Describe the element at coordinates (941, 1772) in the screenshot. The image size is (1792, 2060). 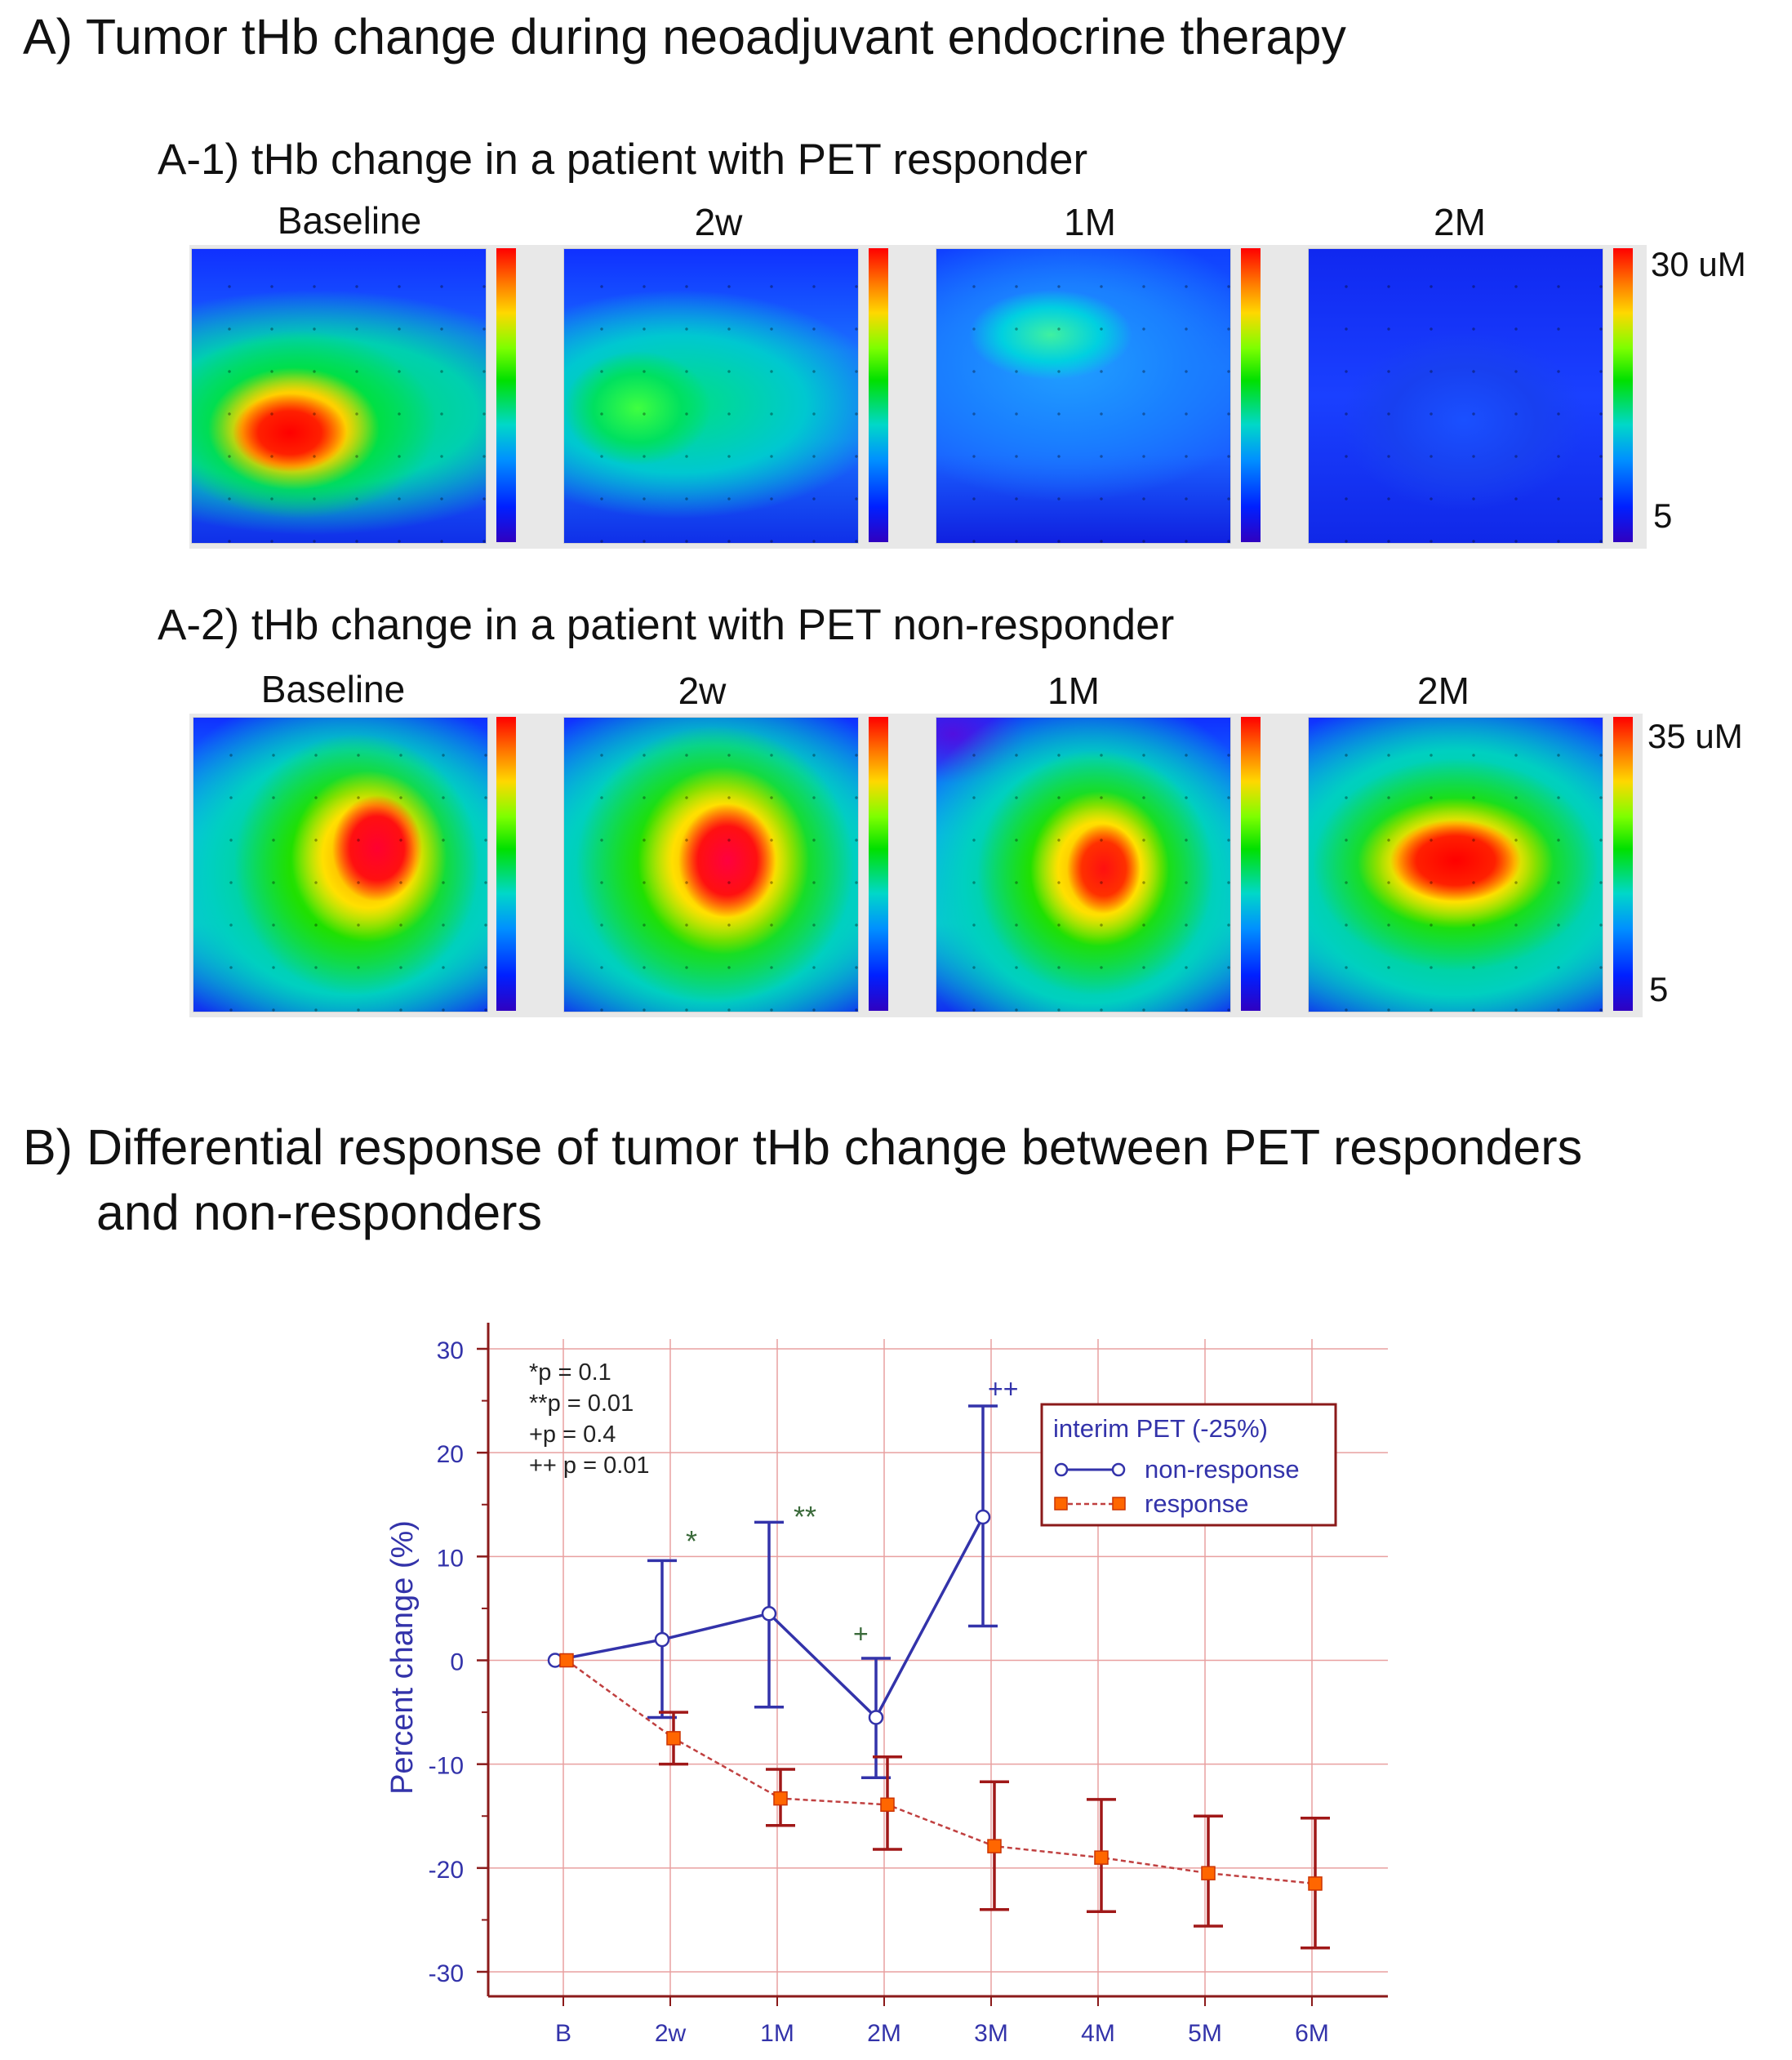
I see `series-line-response` at that location.